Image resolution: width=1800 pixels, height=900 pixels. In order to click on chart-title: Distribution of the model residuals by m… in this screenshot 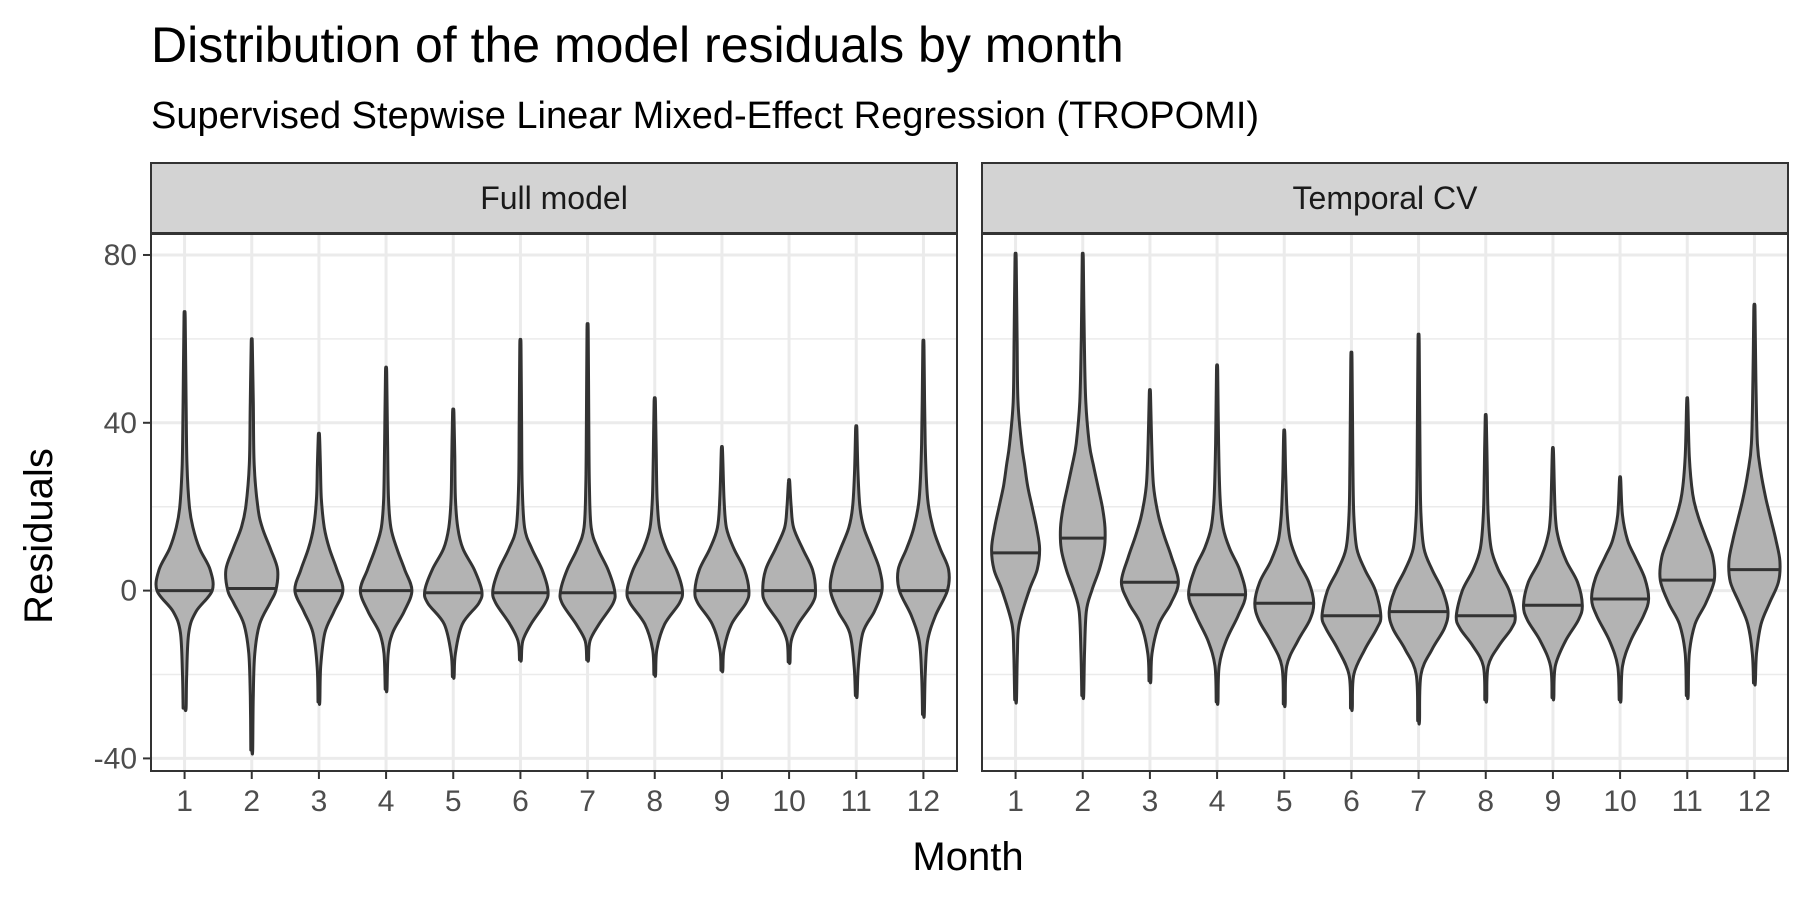, I will do `click(637, 45)`.